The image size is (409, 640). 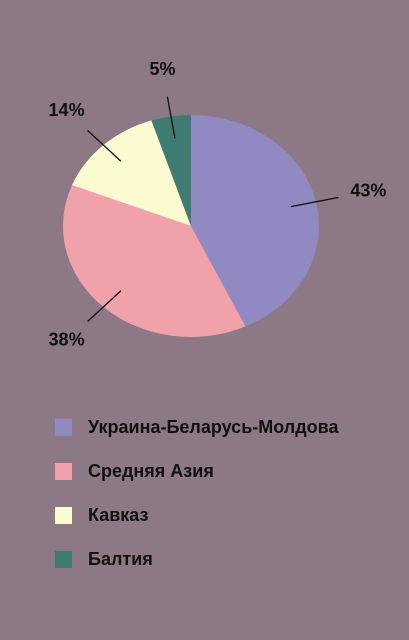 What do you see at coordinates (118, 515) in the screenshot?
I see `legend-label: Кавказ` at bounding box center [118, 515].